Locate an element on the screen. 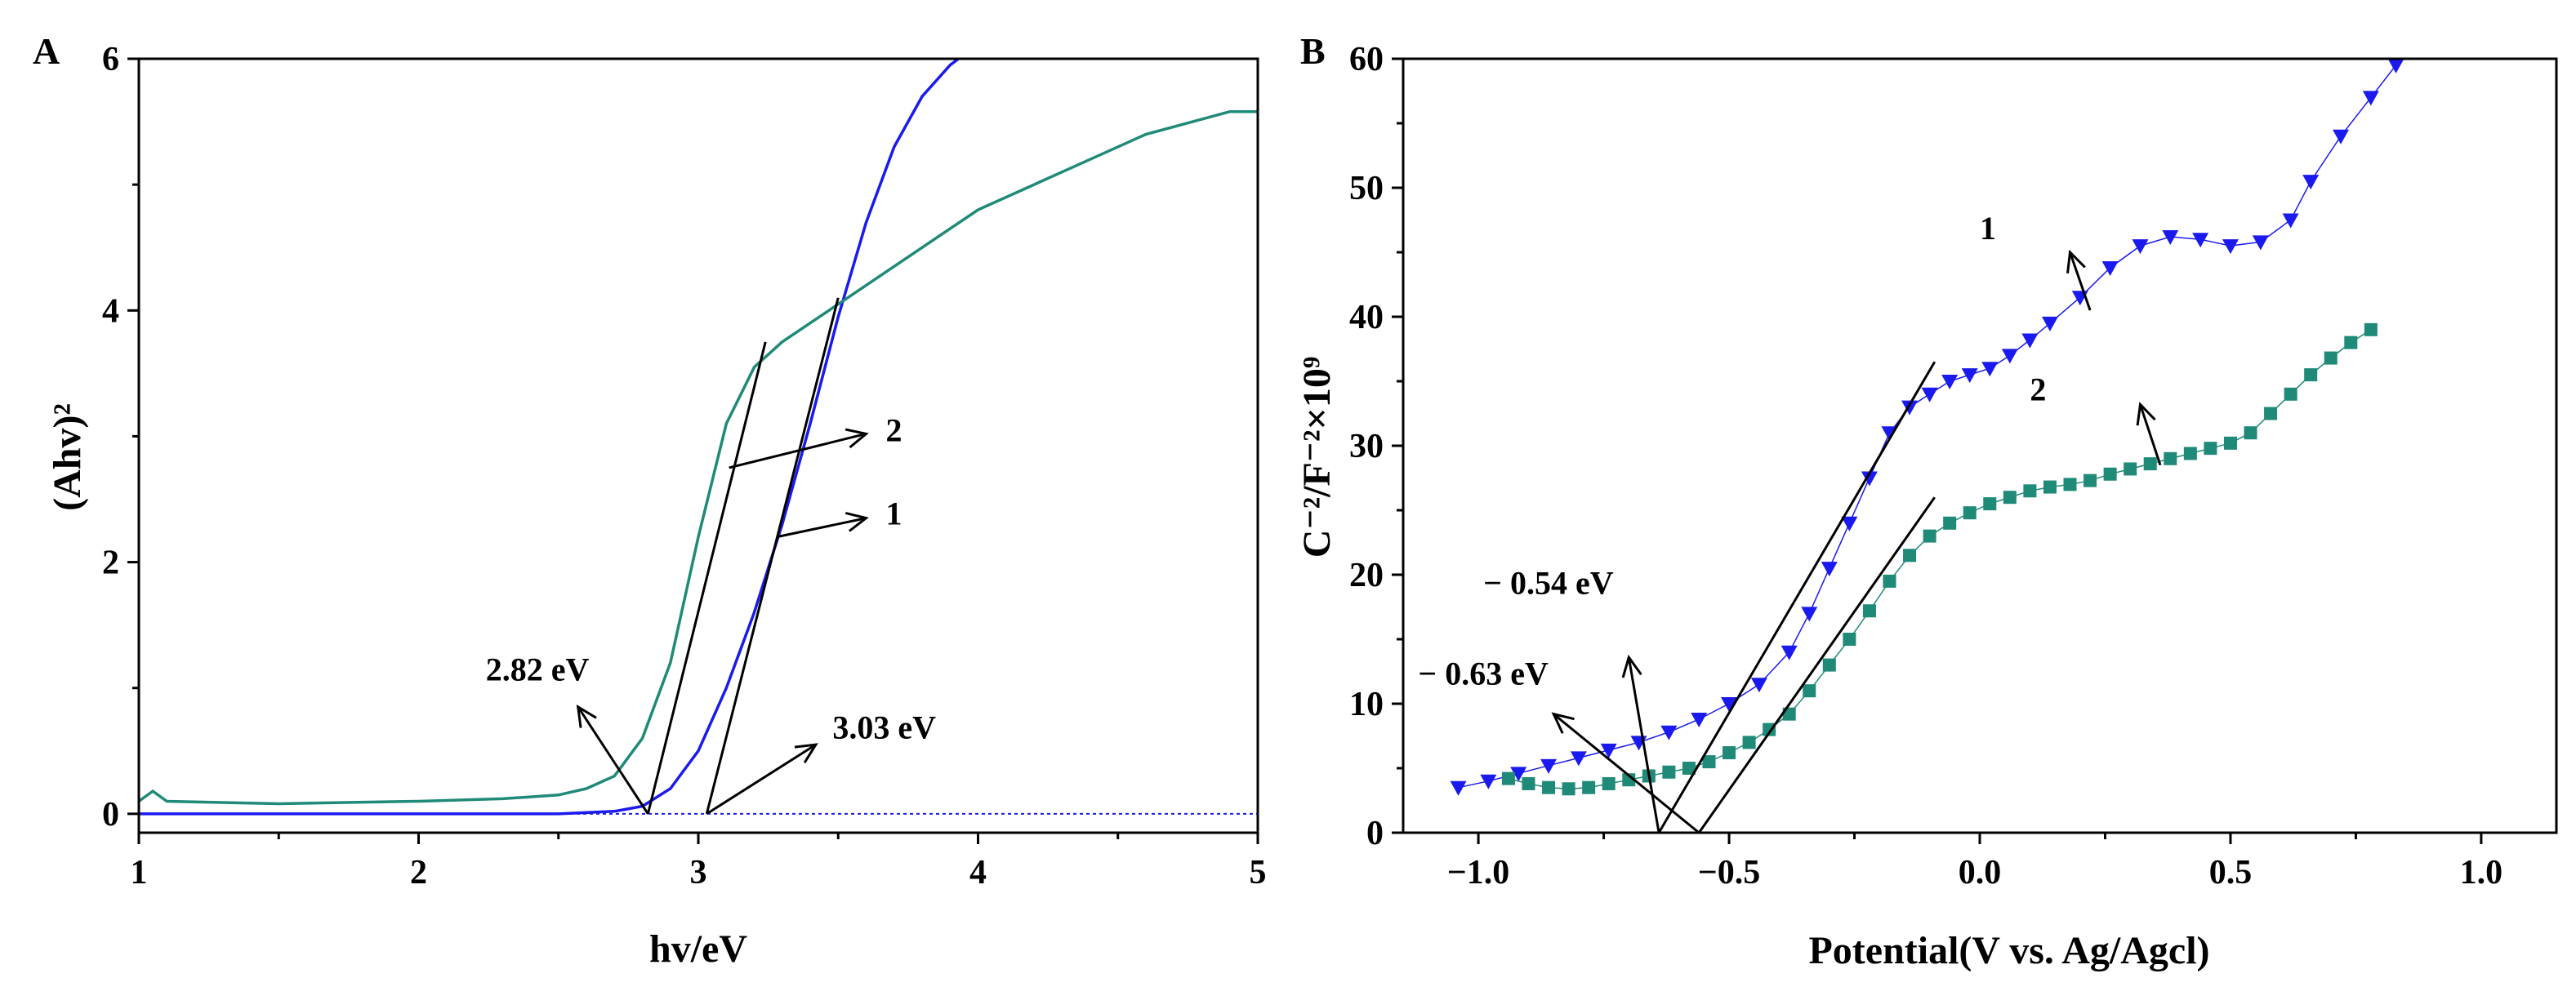  panel-b-ytick-label: 20 is located at coordinates (1366, 575).